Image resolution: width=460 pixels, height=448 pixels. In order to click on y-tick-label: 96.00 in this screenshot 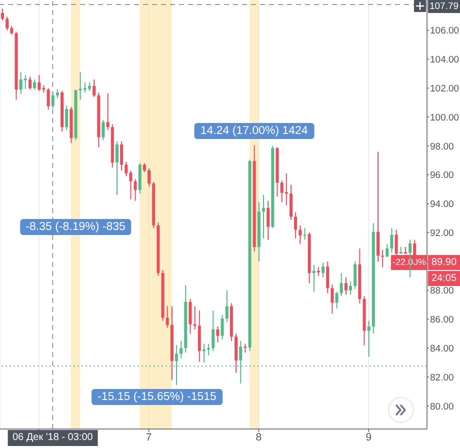, I will do `click(442, 176)`.